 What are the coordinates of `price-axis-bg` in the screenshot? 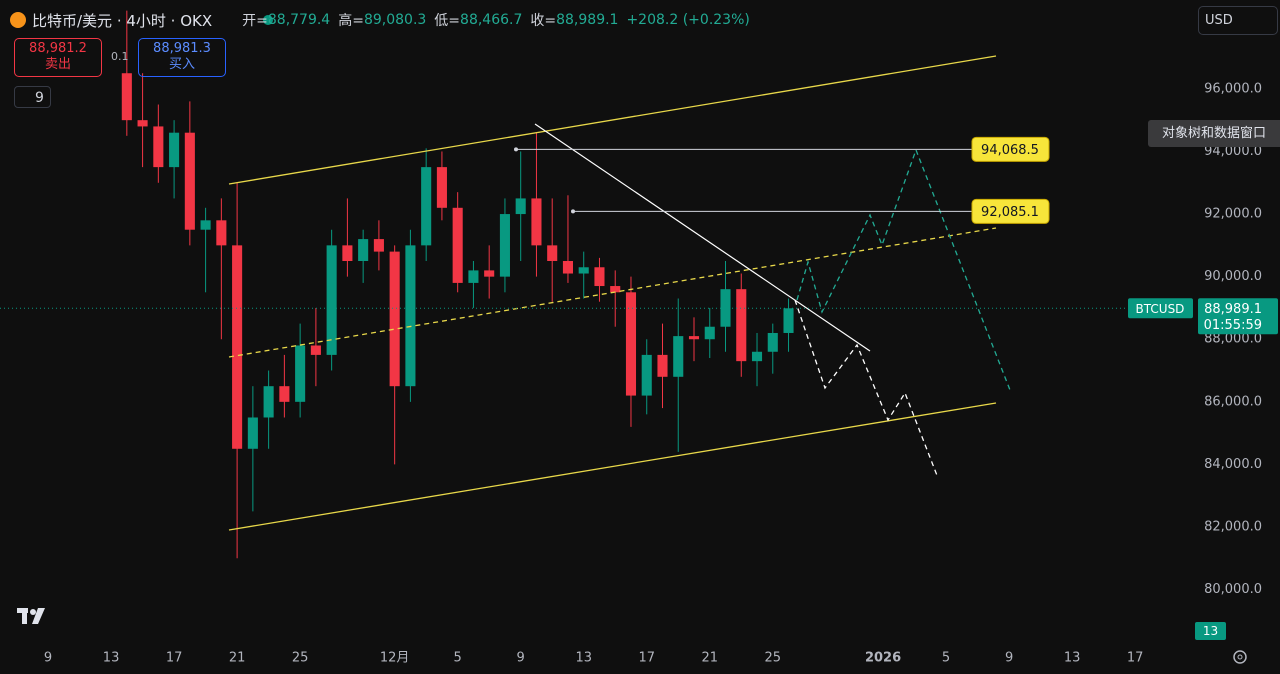 It's located at (1237, 337).